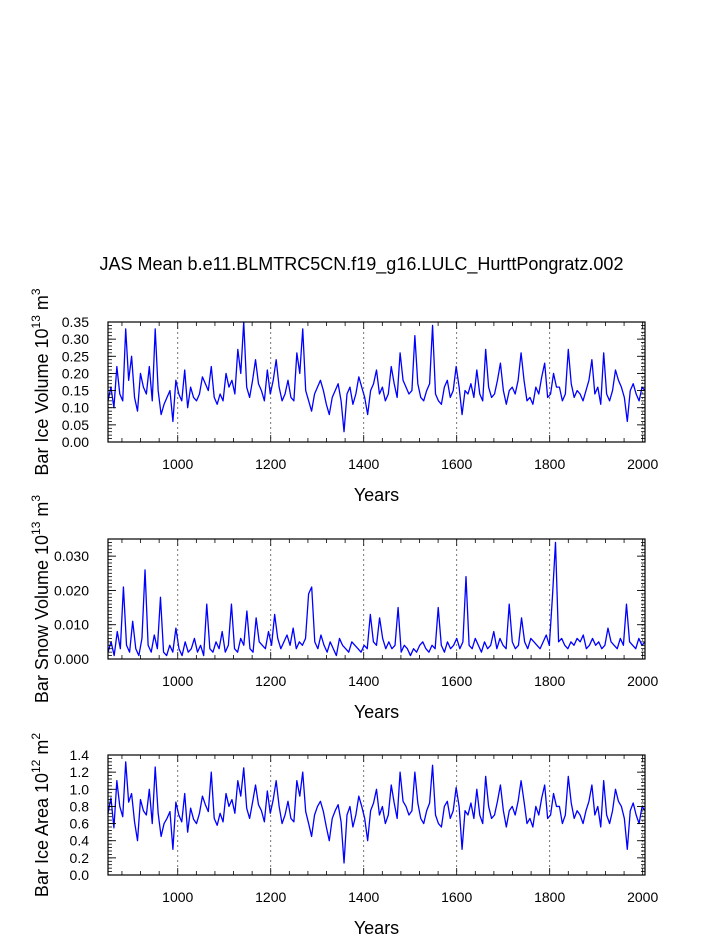 This screenshot has height=935, width=723. What do you see at coordinates (36, 736) in the screenshot?
I see `y-axis-label-unit-exponent: 2` at bounding box center [36, 736].